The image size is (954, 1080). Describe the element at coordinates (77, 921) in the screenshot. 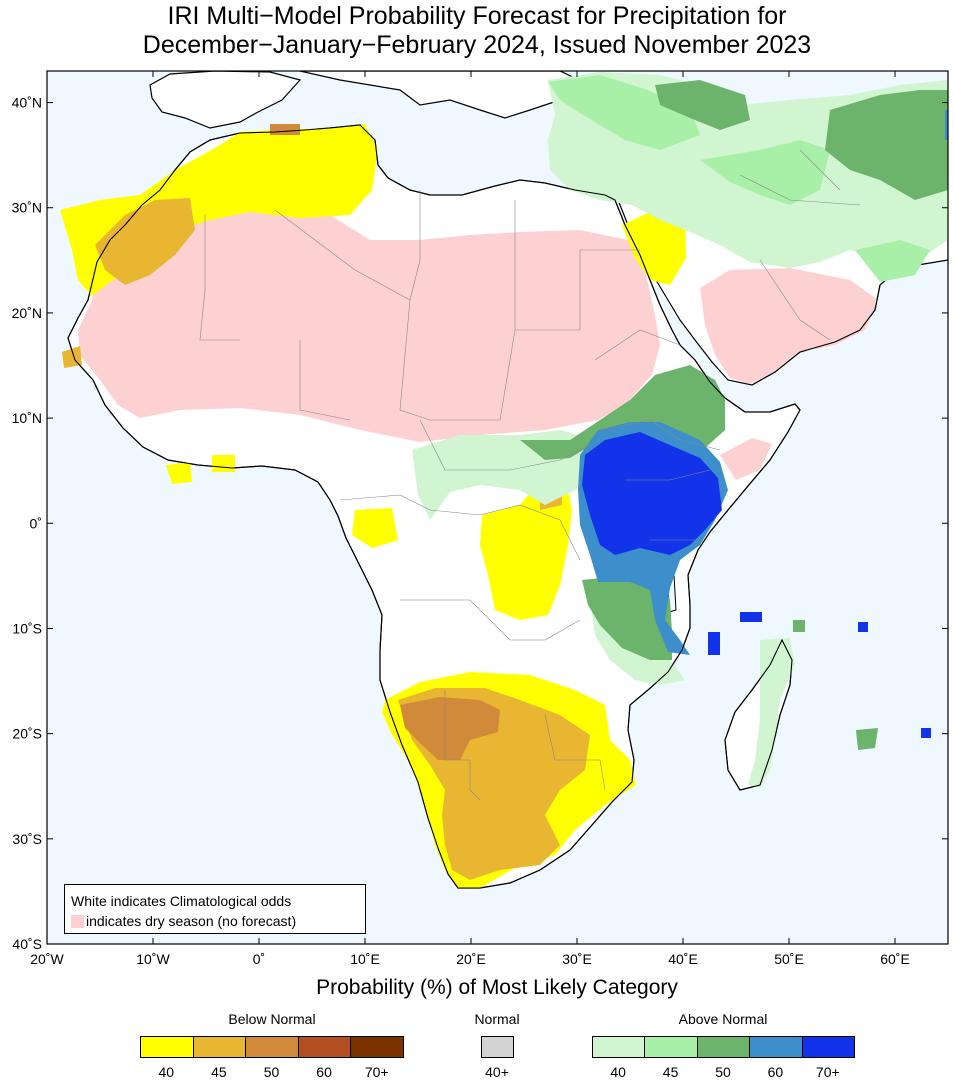

I see `dry-season-swatch` at that location.